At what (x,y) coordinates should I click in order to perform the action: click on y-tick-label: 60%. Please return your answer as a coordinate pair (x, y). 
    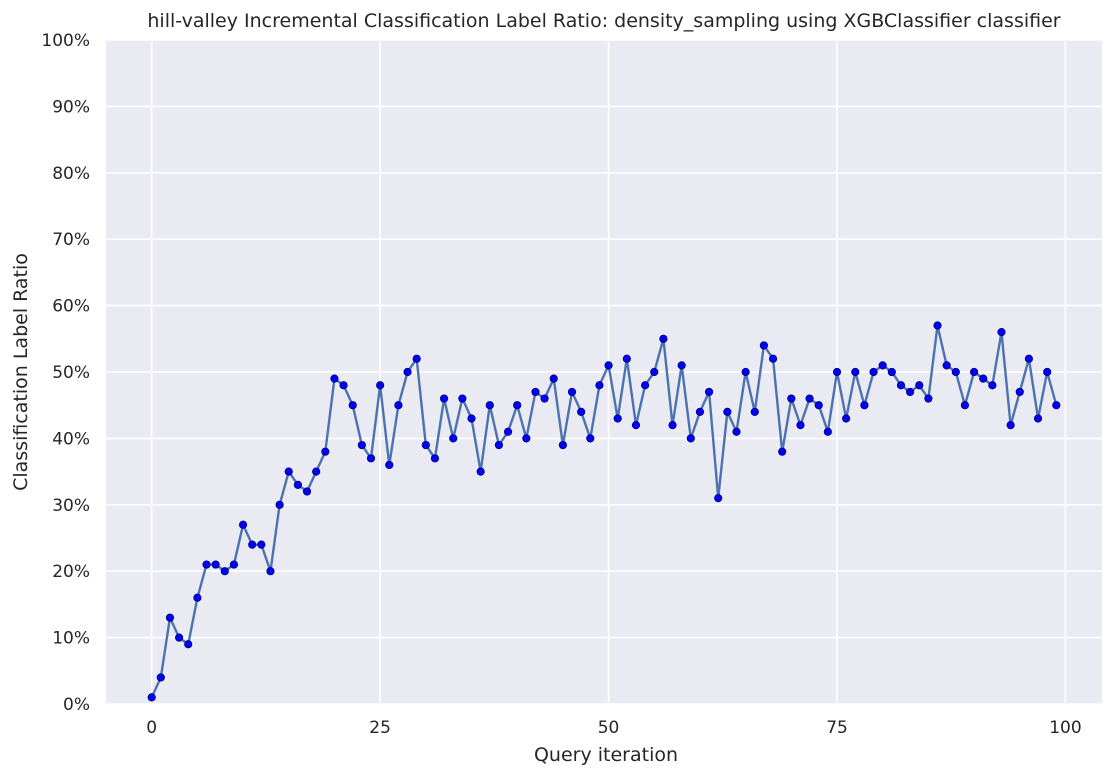
    Looking at the image, I should click on (71, 307).